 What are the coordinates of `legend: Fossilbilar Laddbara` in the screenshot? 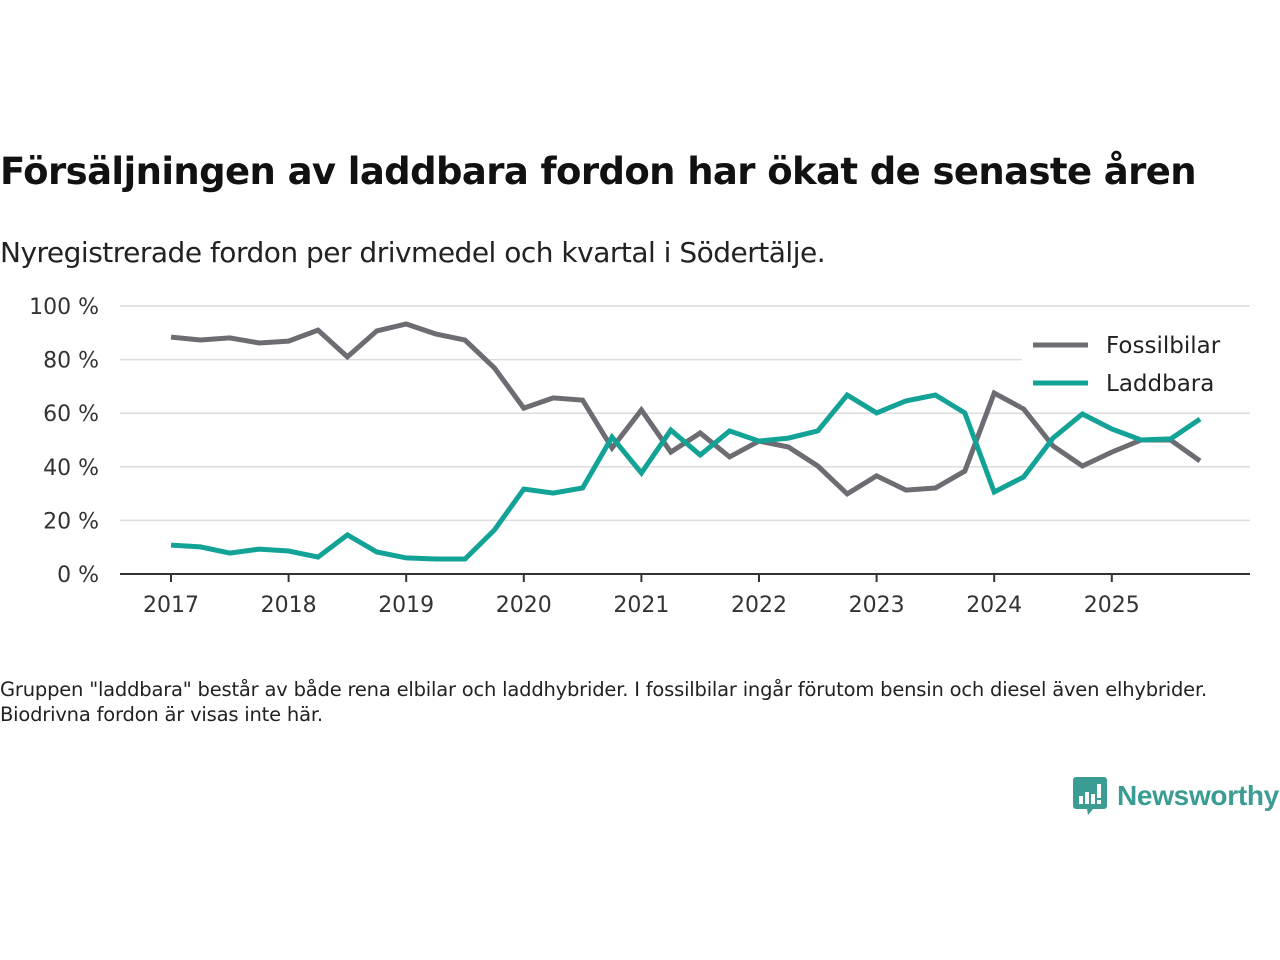 It's located at (1136, 366).